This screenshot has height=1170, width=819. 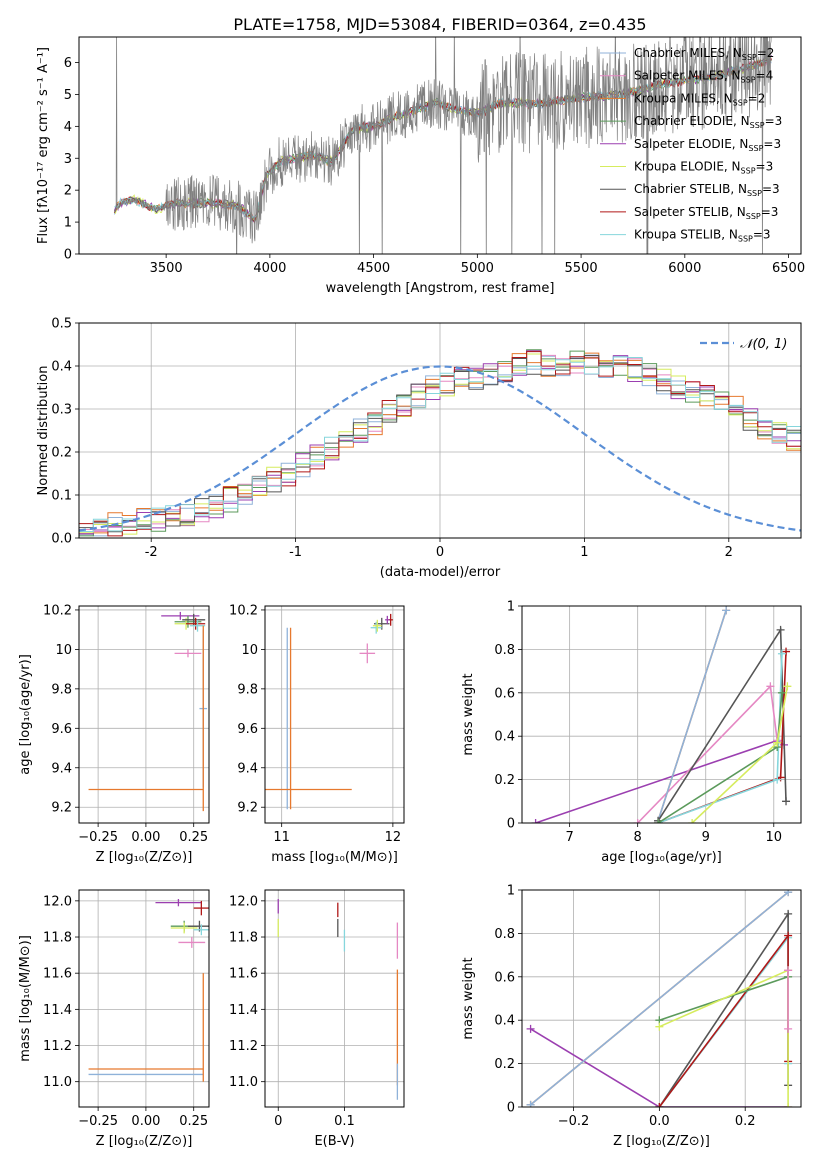 I want to click on y-tick-label: 5, so click(x=68, y=95).